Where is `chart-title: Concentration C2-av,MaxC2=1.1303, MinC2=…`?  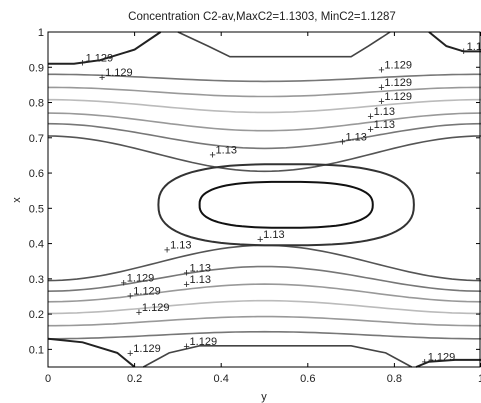
chart-title: Concentration C2-av,MaxC2=1.1303, MinC2=… is located at coordinates (262, 17).